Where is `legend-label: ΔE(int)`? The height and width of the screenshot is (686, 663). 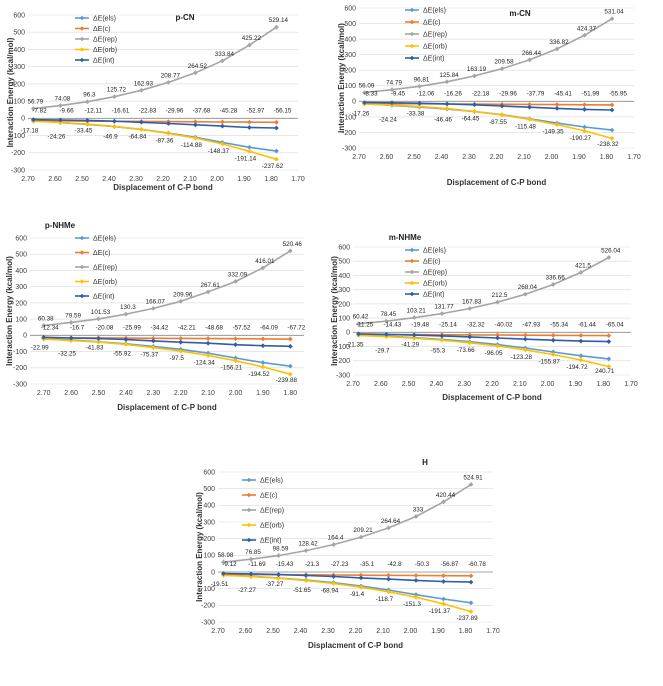 legend-label: ΔE(int) is located at coordinates (103, 61).